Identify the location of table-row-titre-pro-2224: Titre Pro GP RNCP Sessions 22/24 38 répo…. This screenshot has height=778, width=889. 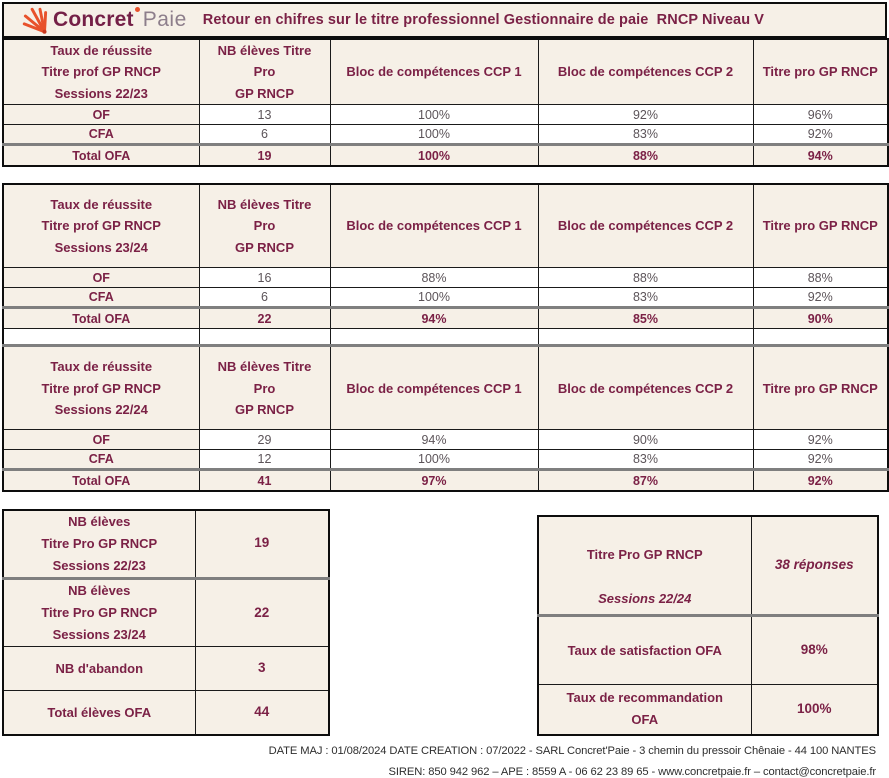
(708, 566).